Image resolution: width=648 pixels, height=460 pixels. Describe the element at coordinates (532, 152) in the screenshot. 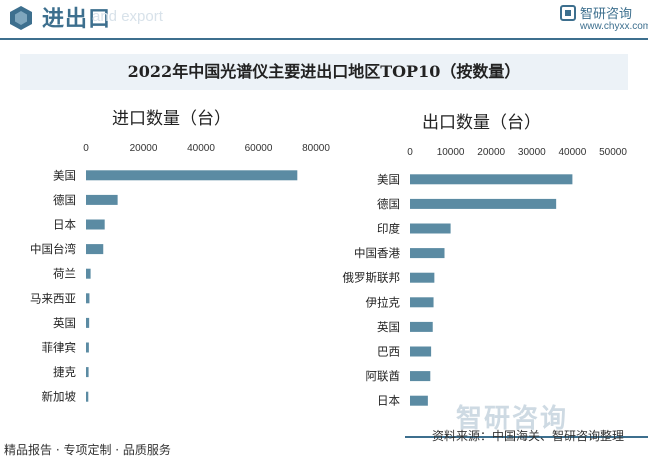

I see `export-x-tick: 30000` at that location.